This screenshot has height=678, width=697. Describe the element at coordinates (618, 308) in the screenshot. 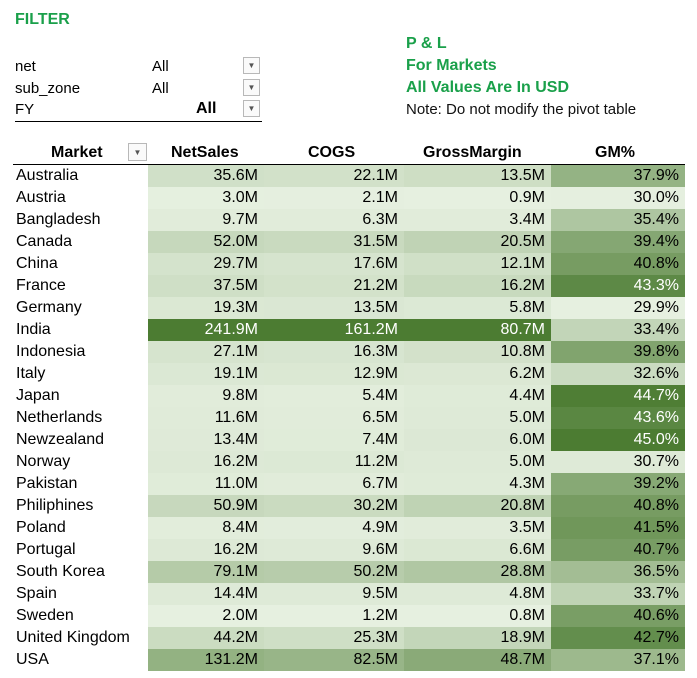

I see `cell-gm-pct: 29.9%` at that location.